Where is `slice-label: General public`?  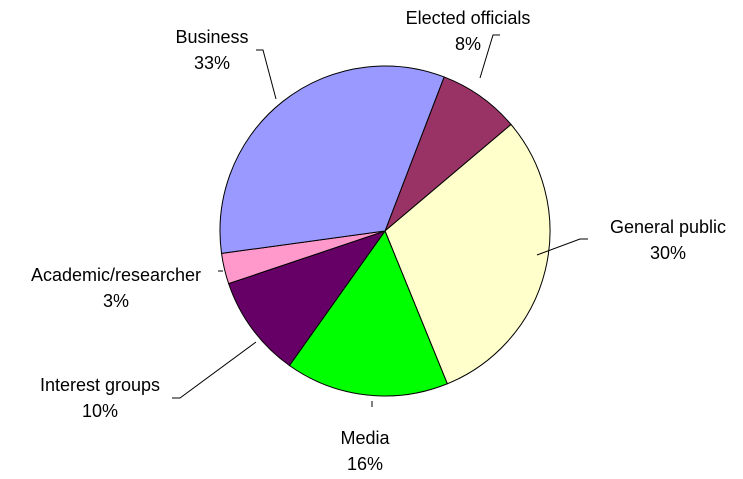 slice-label: General public is located at coordinates (668, 227).